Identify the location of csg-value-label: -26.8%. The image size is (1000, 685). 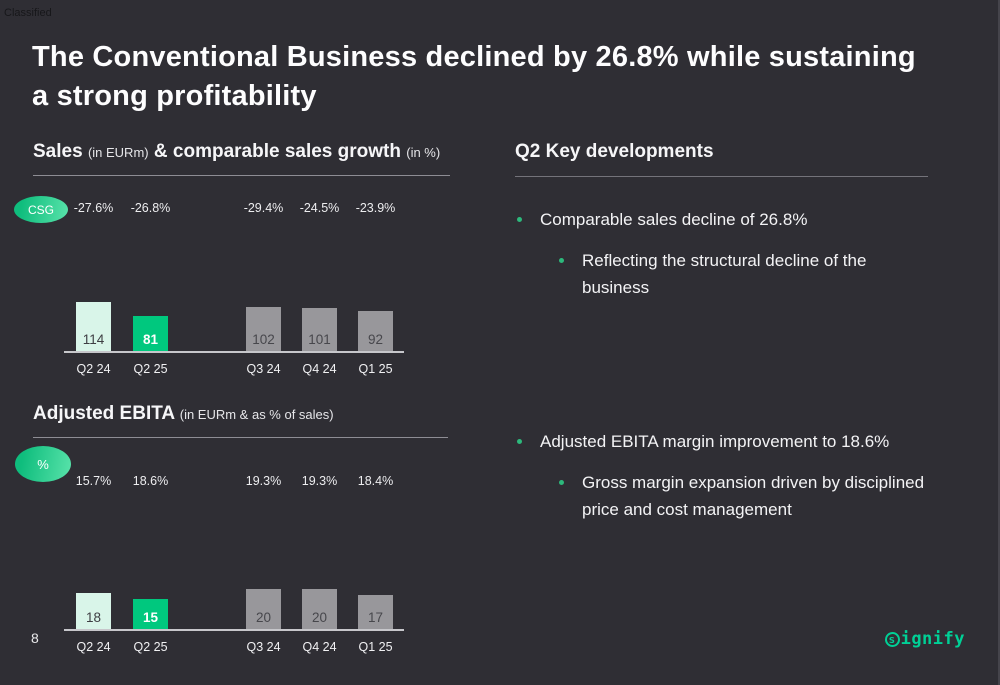
(150, 208).